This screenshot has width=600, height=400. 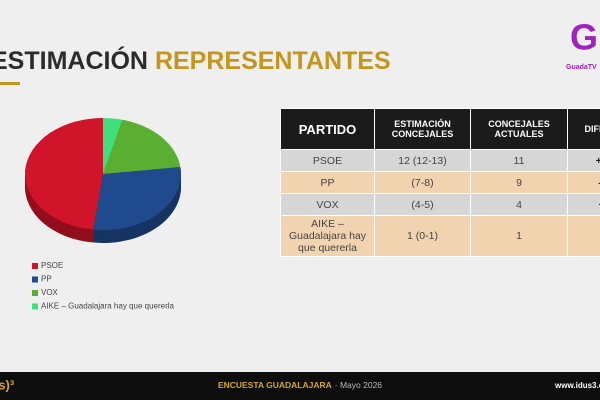 What do you see at coordinates (519, 182) in the screenshot?
I see `table-cell: 9` at bounding box center [519, 182].